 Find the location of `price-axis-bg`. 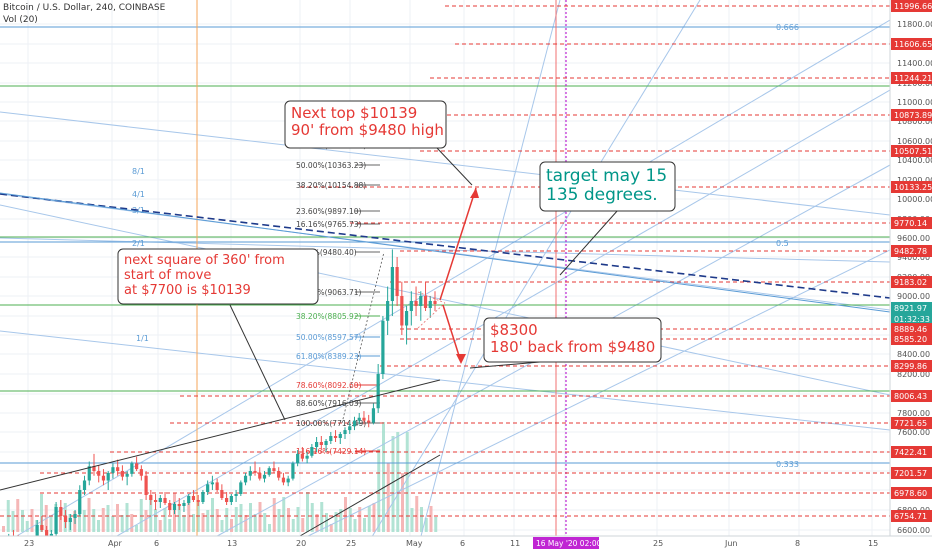

price-axis-bg is located at coordinates (911, 275).